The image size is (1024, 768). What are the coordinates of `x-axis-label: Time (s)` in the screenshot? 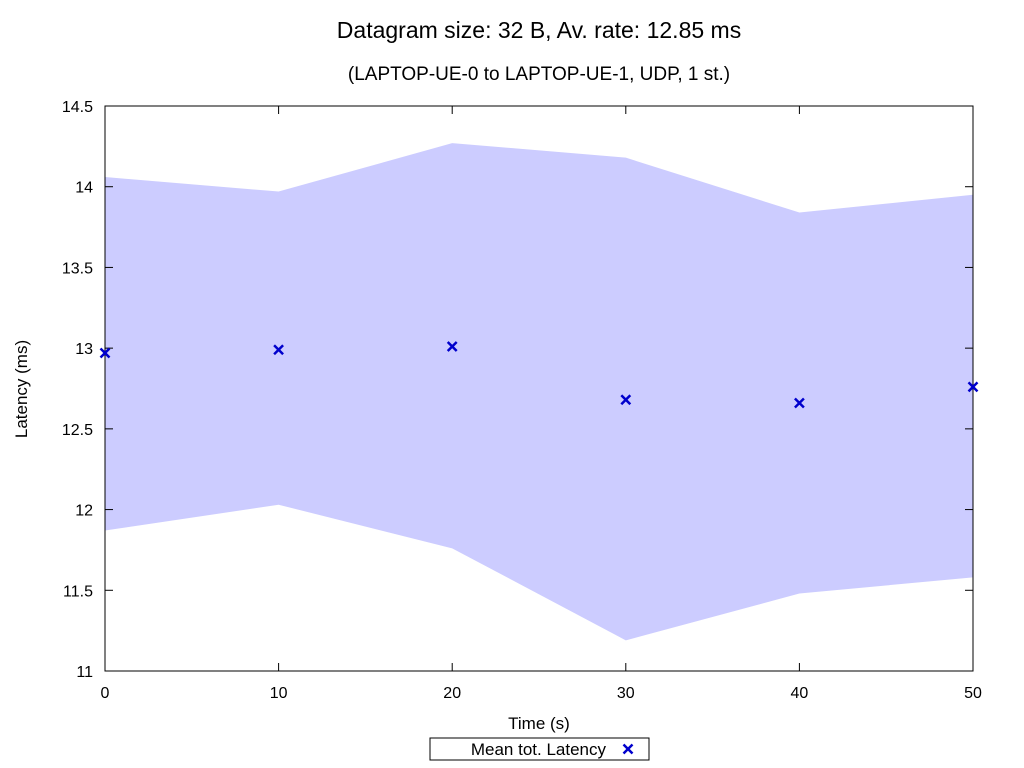 It's located at (539, 723).